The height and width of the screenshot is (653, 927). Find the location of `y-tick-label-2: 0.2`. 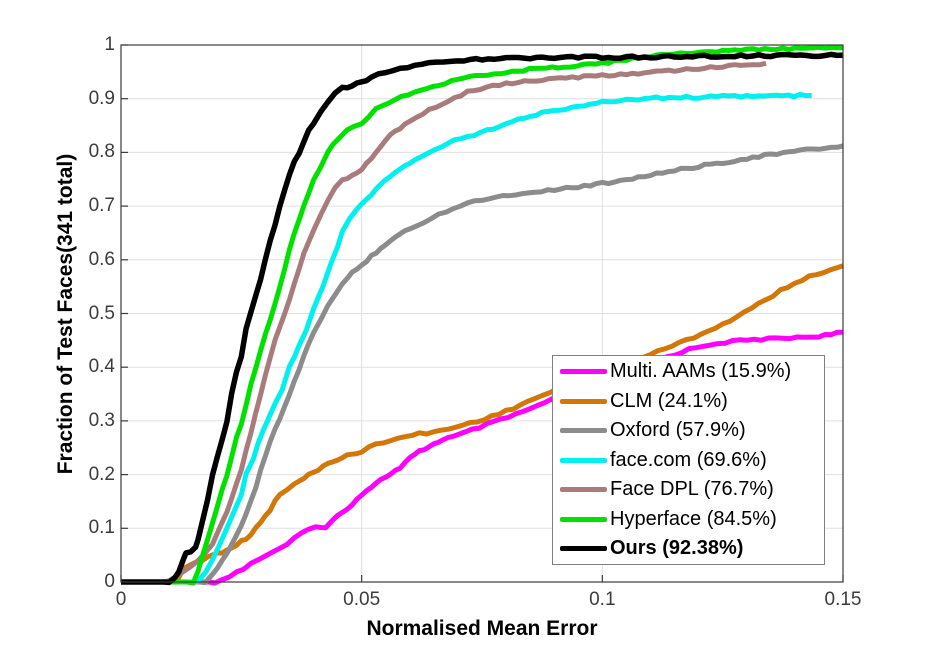

y-tick-label-2: 0.2 is located at coordinates (101, 474).